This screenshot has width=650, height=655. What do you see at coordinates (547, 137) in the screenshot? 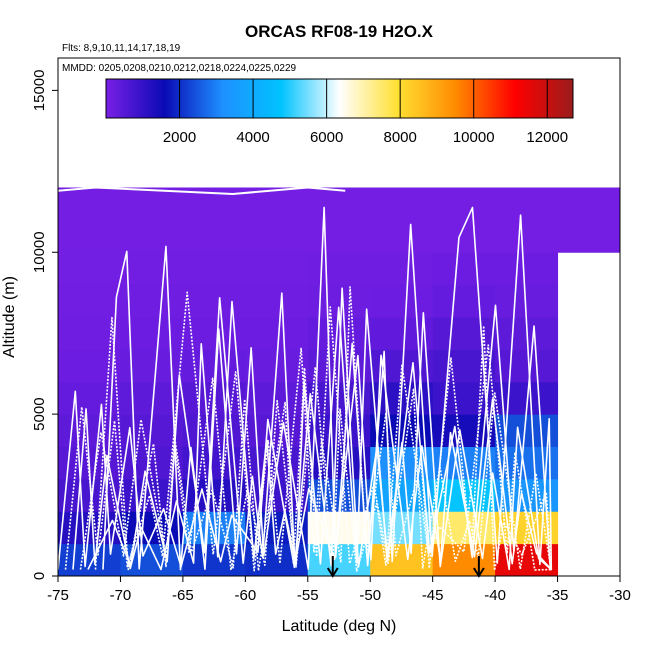
I see `colorbar-tick-label: 12000` at bounding box center [547, 137].